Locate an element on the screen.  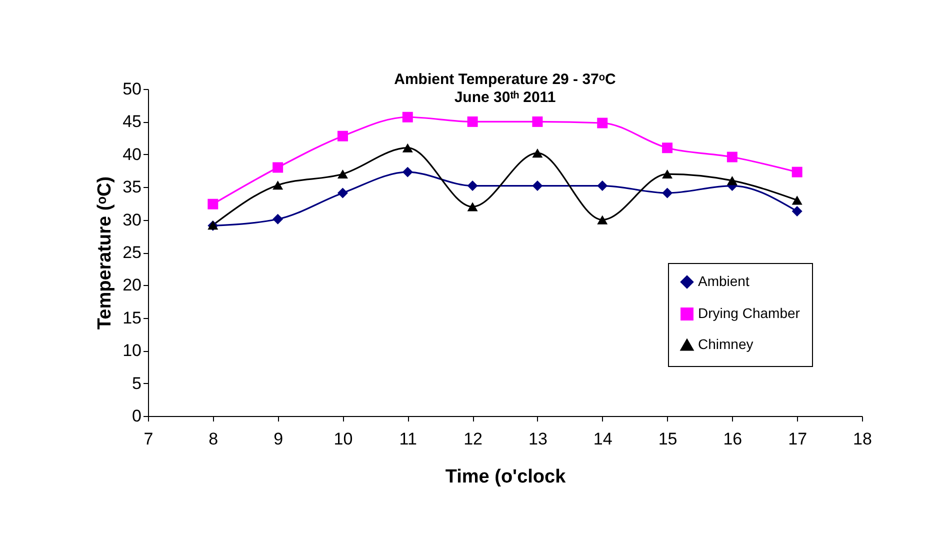
x-tick-label: 16 is located at coordinates (732, 439).